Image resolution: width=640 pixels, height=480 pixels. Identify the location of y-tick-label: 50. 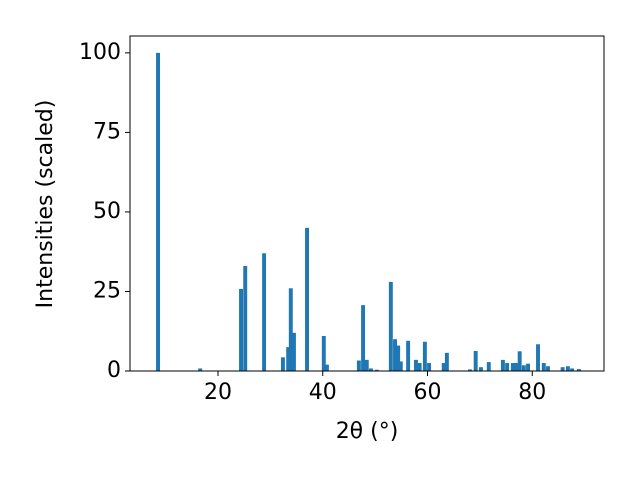
(107, 211).